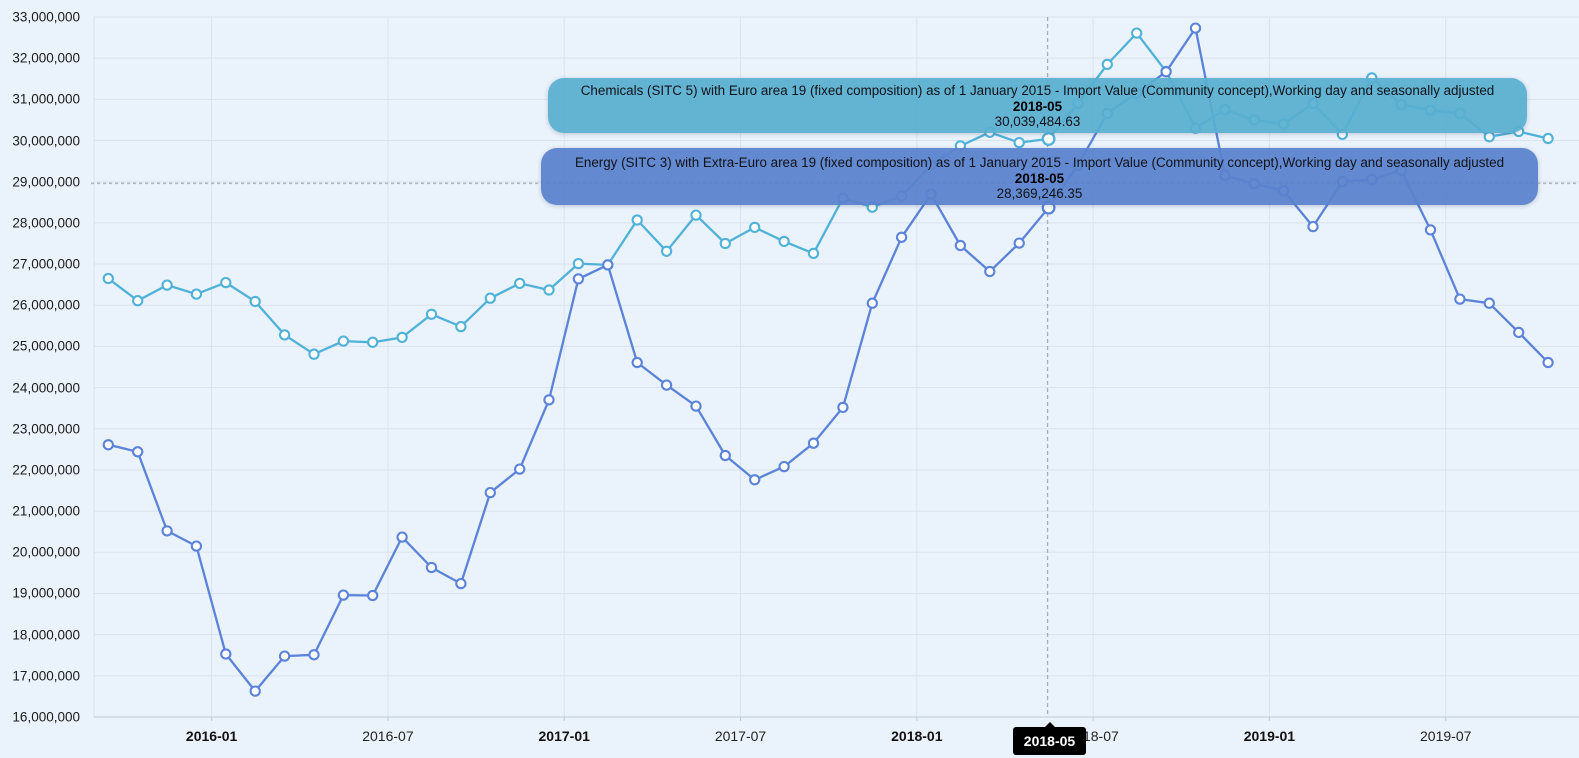  What do you see at coordinates (46, 223) in the screenshot?
I see `y-axis-label: 28,000,000` at bounding box center [46, 223].